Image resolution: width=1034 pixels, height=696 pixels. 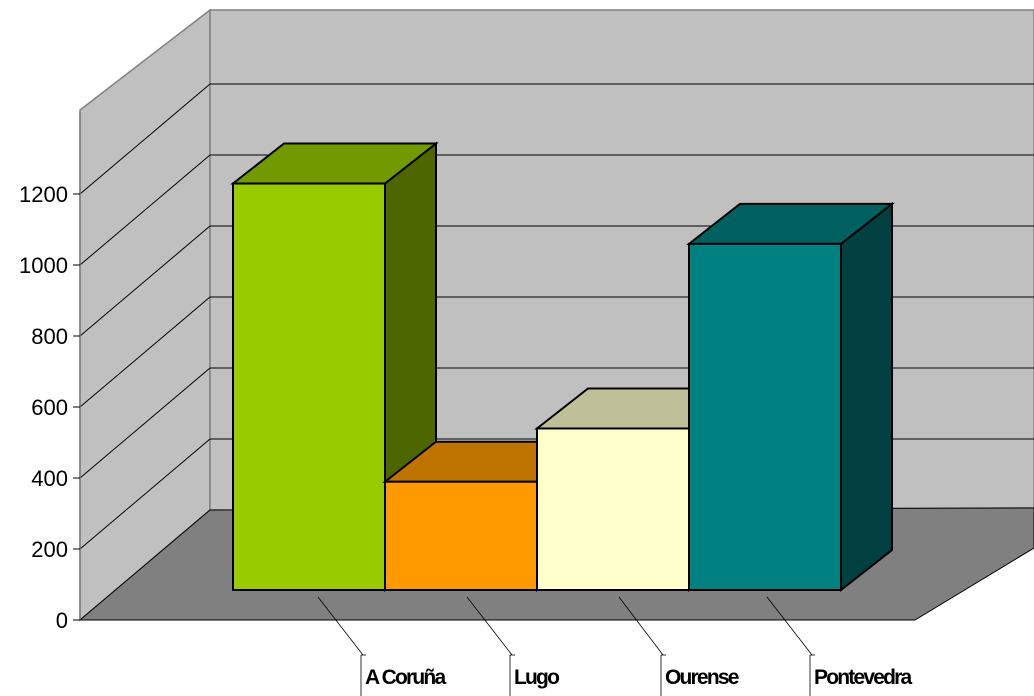 What do you see at coordinates (43, 194) in the screenshot?
I see `y-tick-label-1200: 1200` at bounding box center [43, 194].